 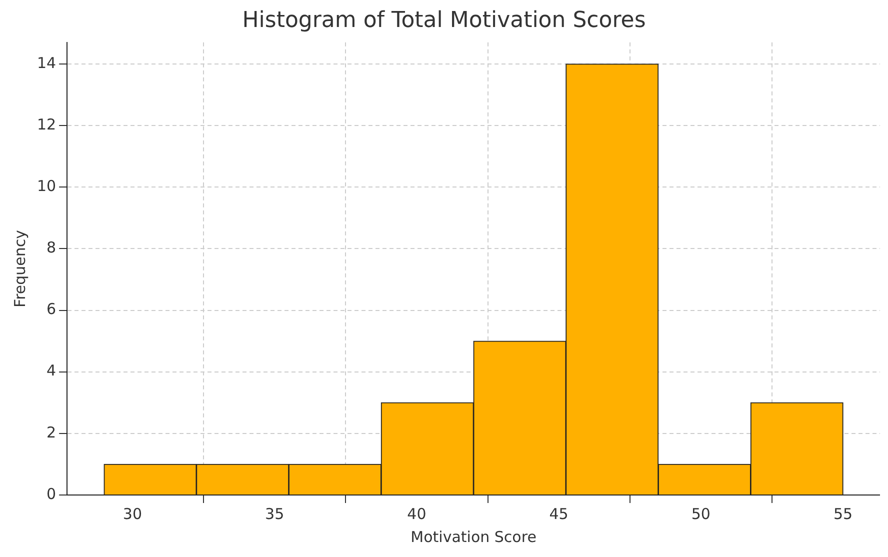 What do you see at coordinates (46, 186) in the screenshot?
I see `y-tick-label: 10` at bounding box center [46, 186].